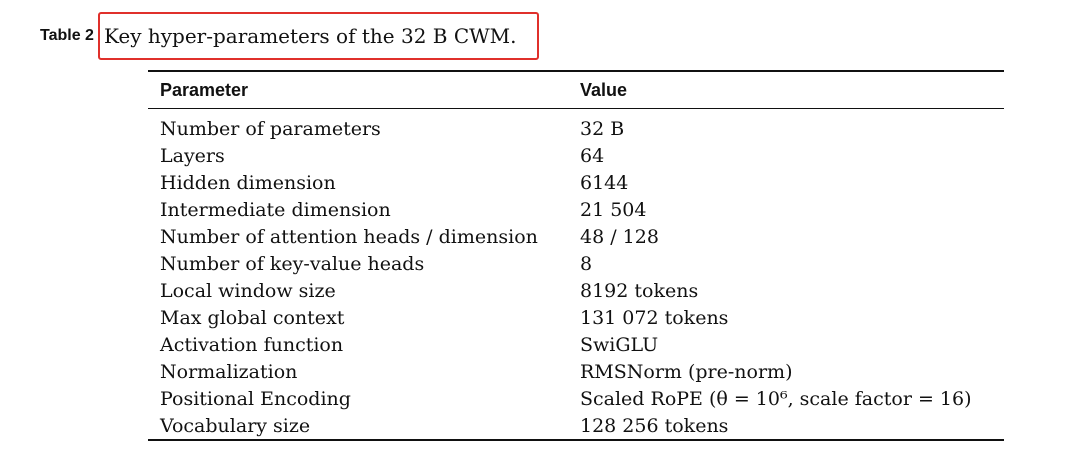 The width and height of the screenshot is (1080, 473). I want to click on table-row: Hidden dimension 6144, so click(576, 182).